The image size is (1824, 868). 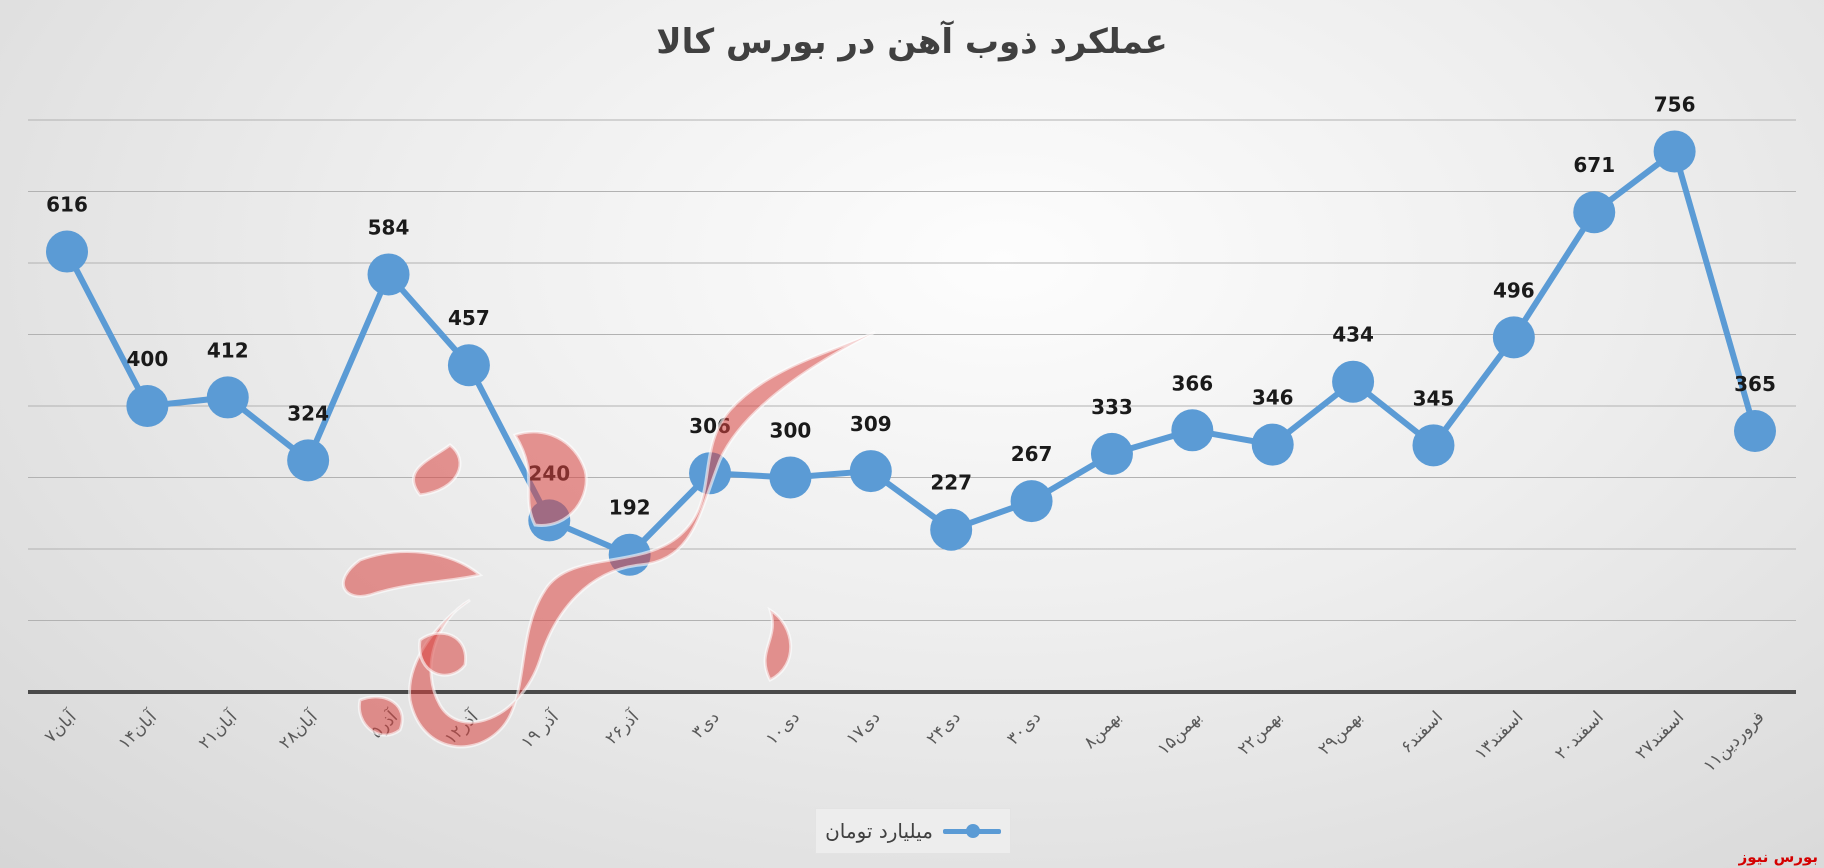 I want to click on data-label: 366, so click(x=1192, y=383).